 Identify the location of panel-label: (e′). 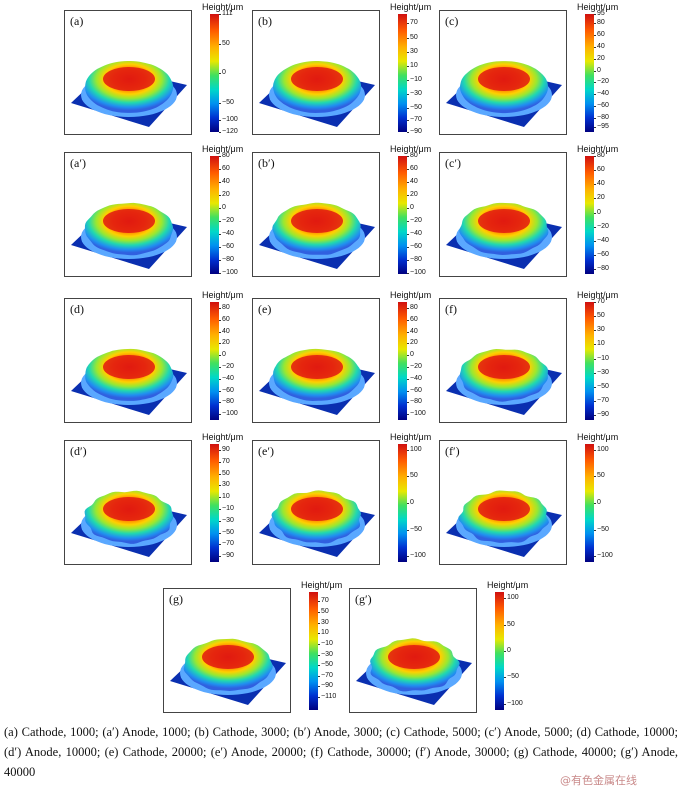
(266, 451).